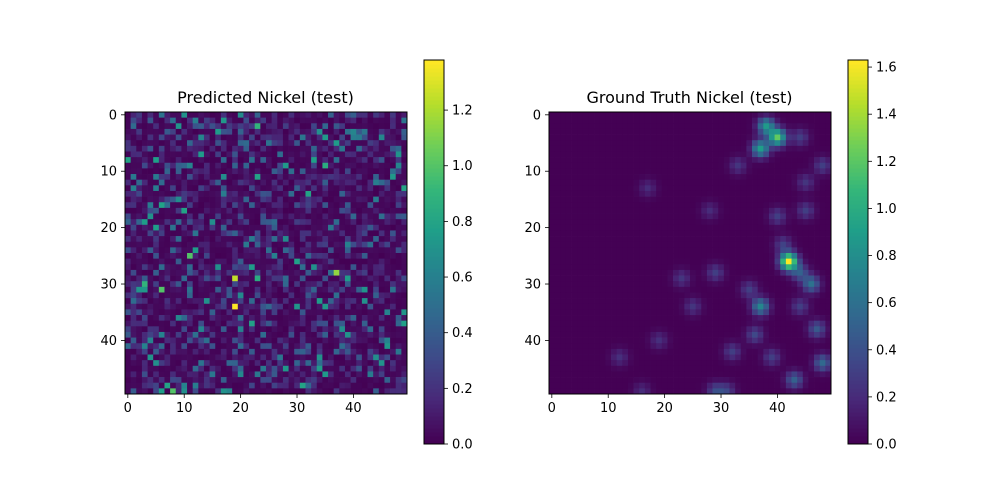  I want to click on predicted-nickel-title: Predicted Nickel (test), so click(265, 97).